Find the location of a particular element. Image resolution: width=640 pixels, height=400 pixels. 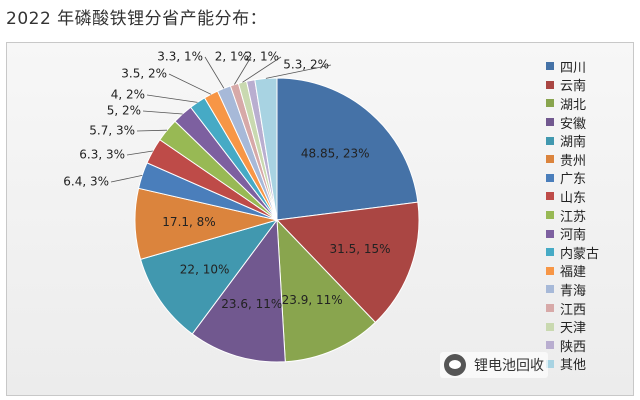

legend-item-16: 其他 is located at coordinates (583, 364).